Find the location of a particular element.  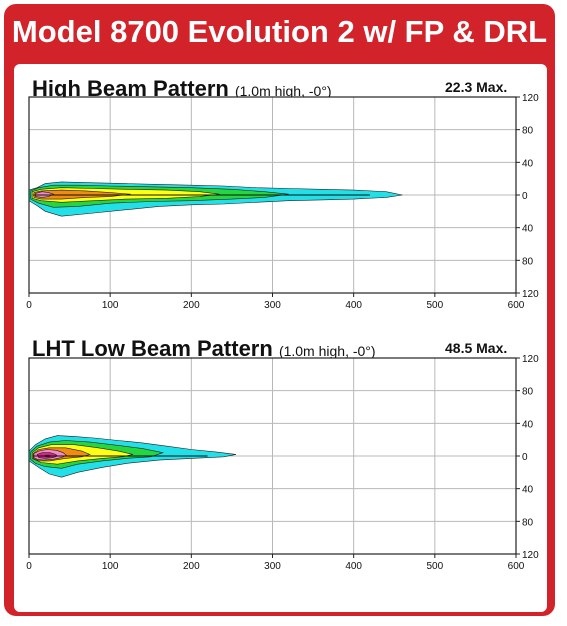

max-label-low-beam: 48.5 Max. is located at coordinates (476, 348).